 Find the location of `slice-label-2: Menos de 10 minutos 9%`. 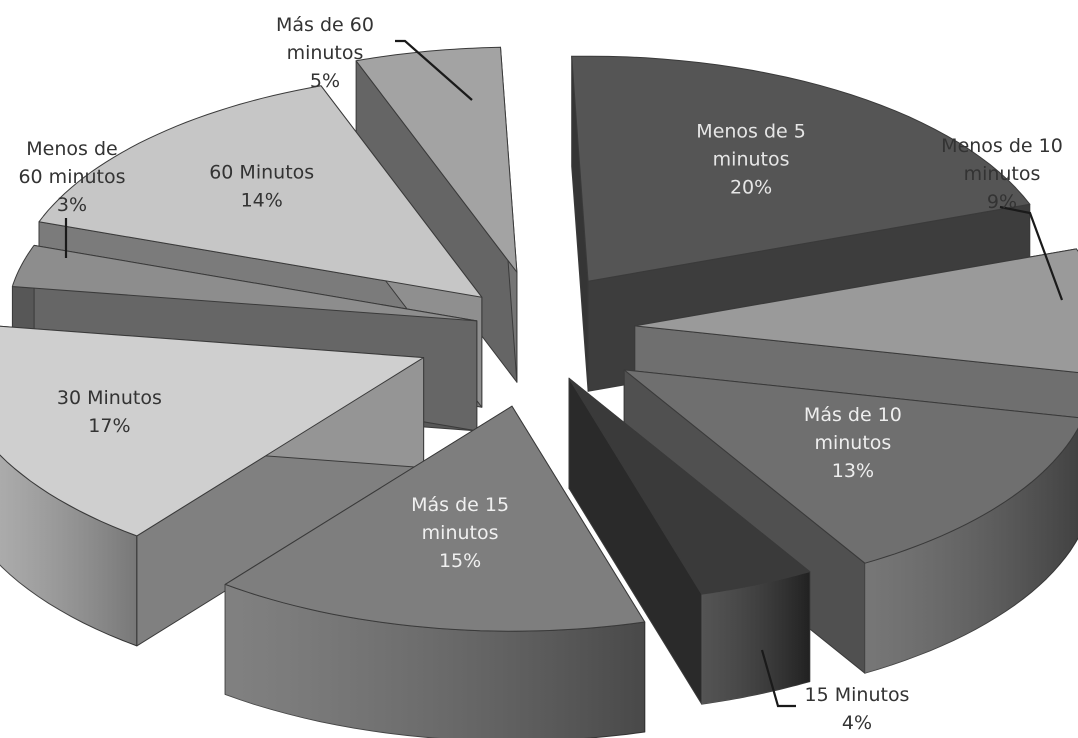

slice-label-2: Menos de 10 minutos 9% is located at coordinates (1002, 174).